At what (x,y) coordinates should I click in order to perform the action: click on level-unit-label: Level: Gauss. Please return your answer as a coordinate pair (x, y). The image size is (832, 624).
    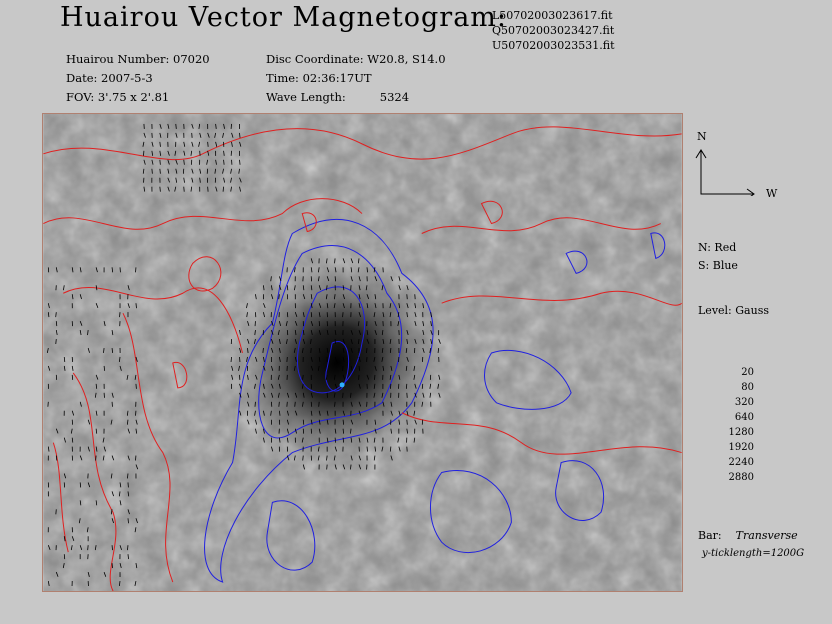
    Looking at the image, I should click on (733, 310).